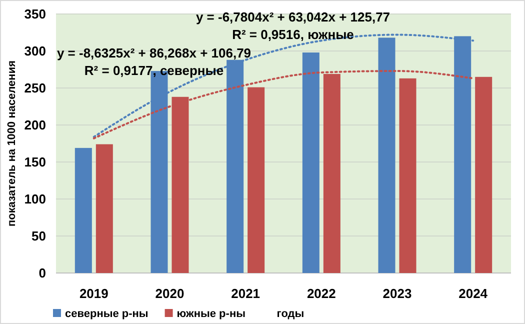 This screenshot has height=324, width=525. Describe the element at coordinates (35, 14) in the screenshot. I see `y-tick-label: 350` at that location.